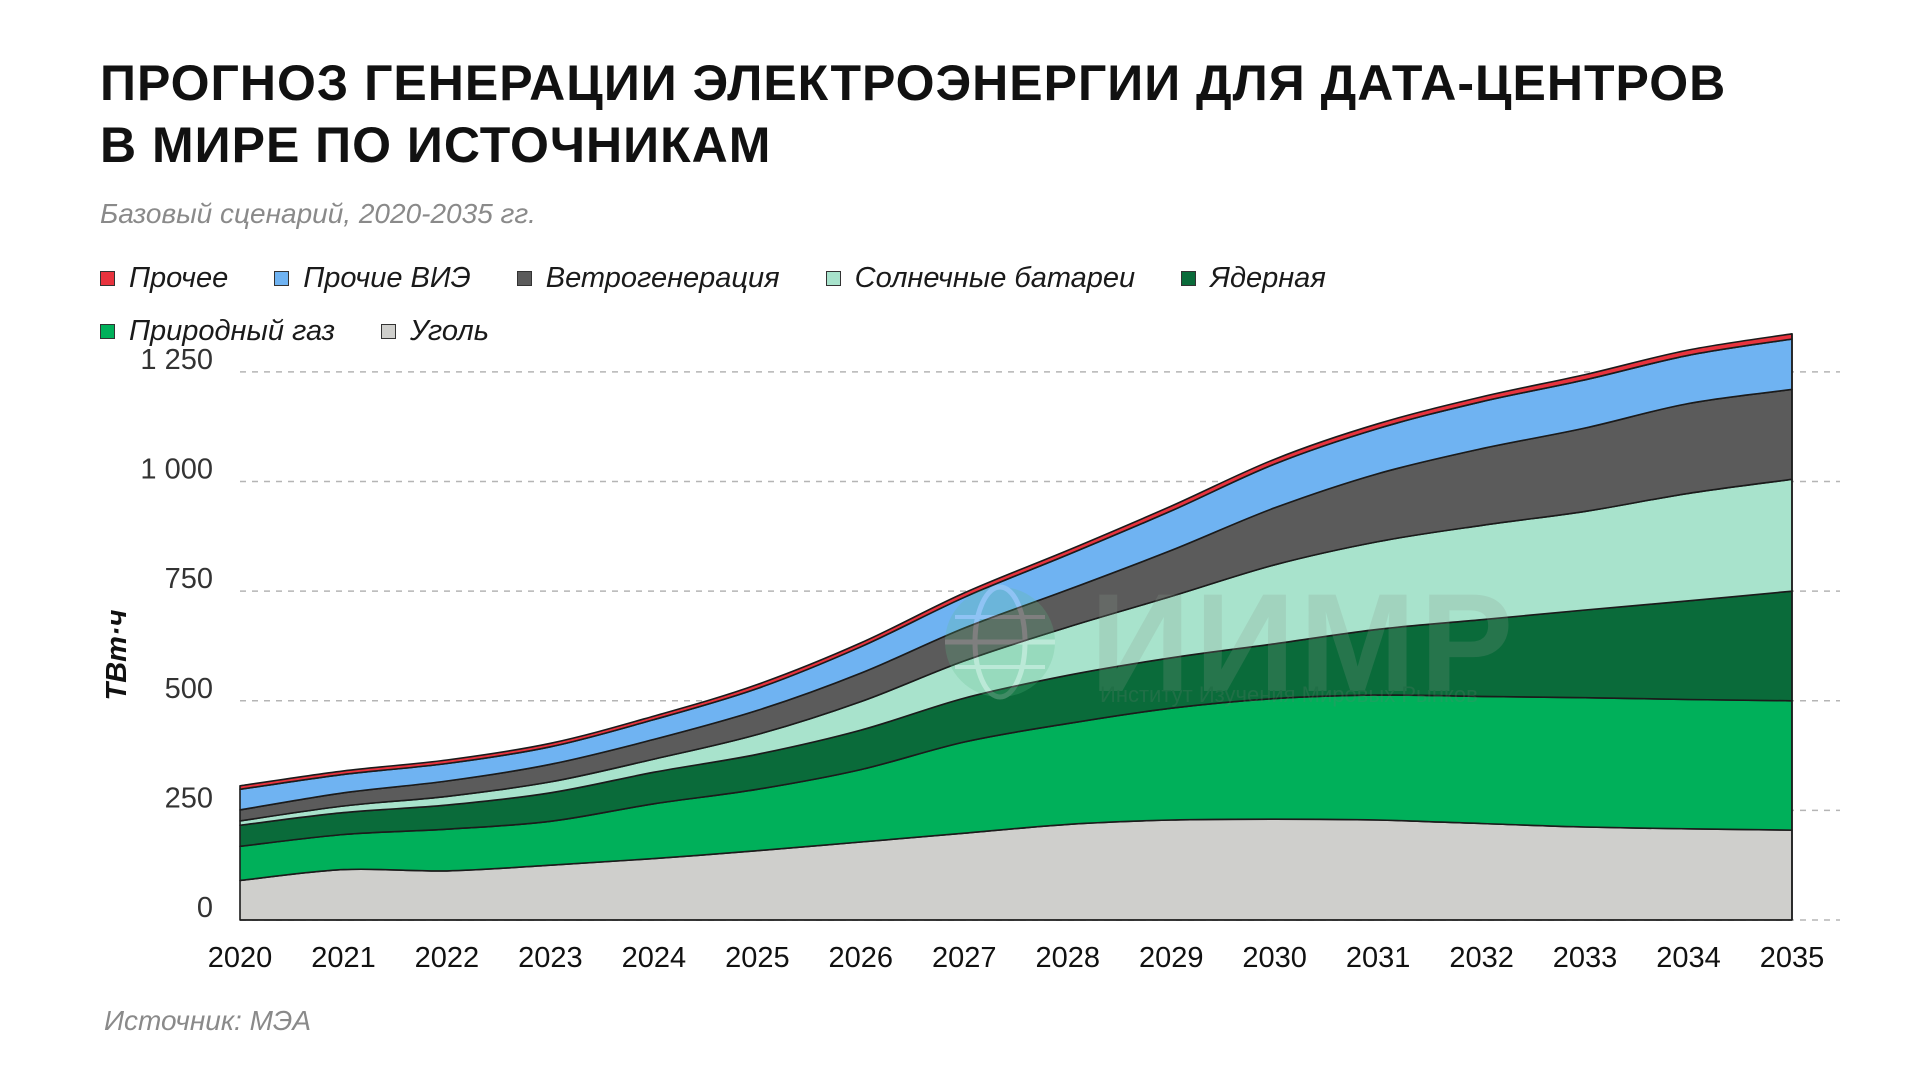 This screenshot has height=1080, width=1920. I want to click on x-tick-label: 2035, so click(1792, 958).